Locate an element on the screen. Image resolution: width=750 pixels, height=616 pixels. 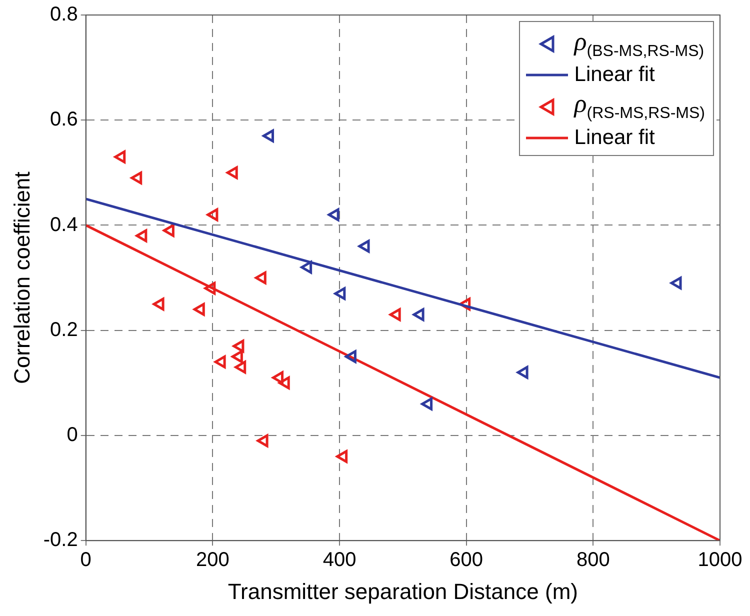
y-tick-label: 0.6 is located at coordinates (64, 119).